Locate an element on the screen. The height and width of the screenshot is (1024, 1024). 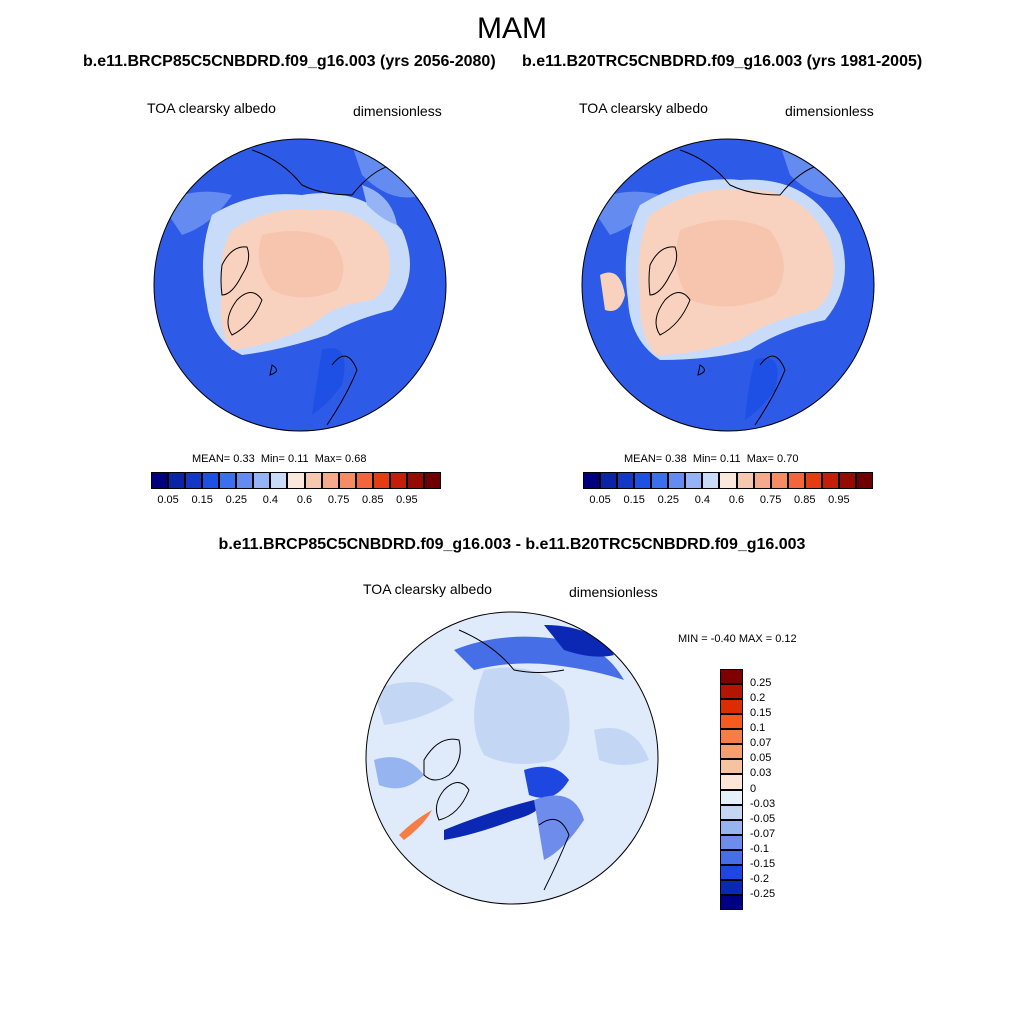
diff-stats: MIN = -0.40 MAX = 0.12 is located at coordinates (737, 639).